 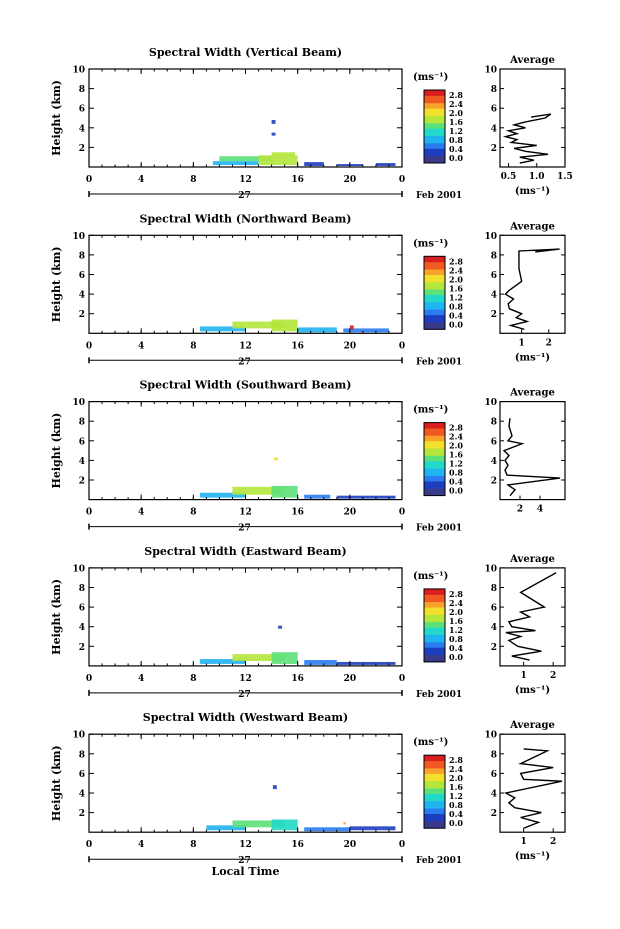 I want to click on average-y-tick-label: 4, so click(x=494, y=296).